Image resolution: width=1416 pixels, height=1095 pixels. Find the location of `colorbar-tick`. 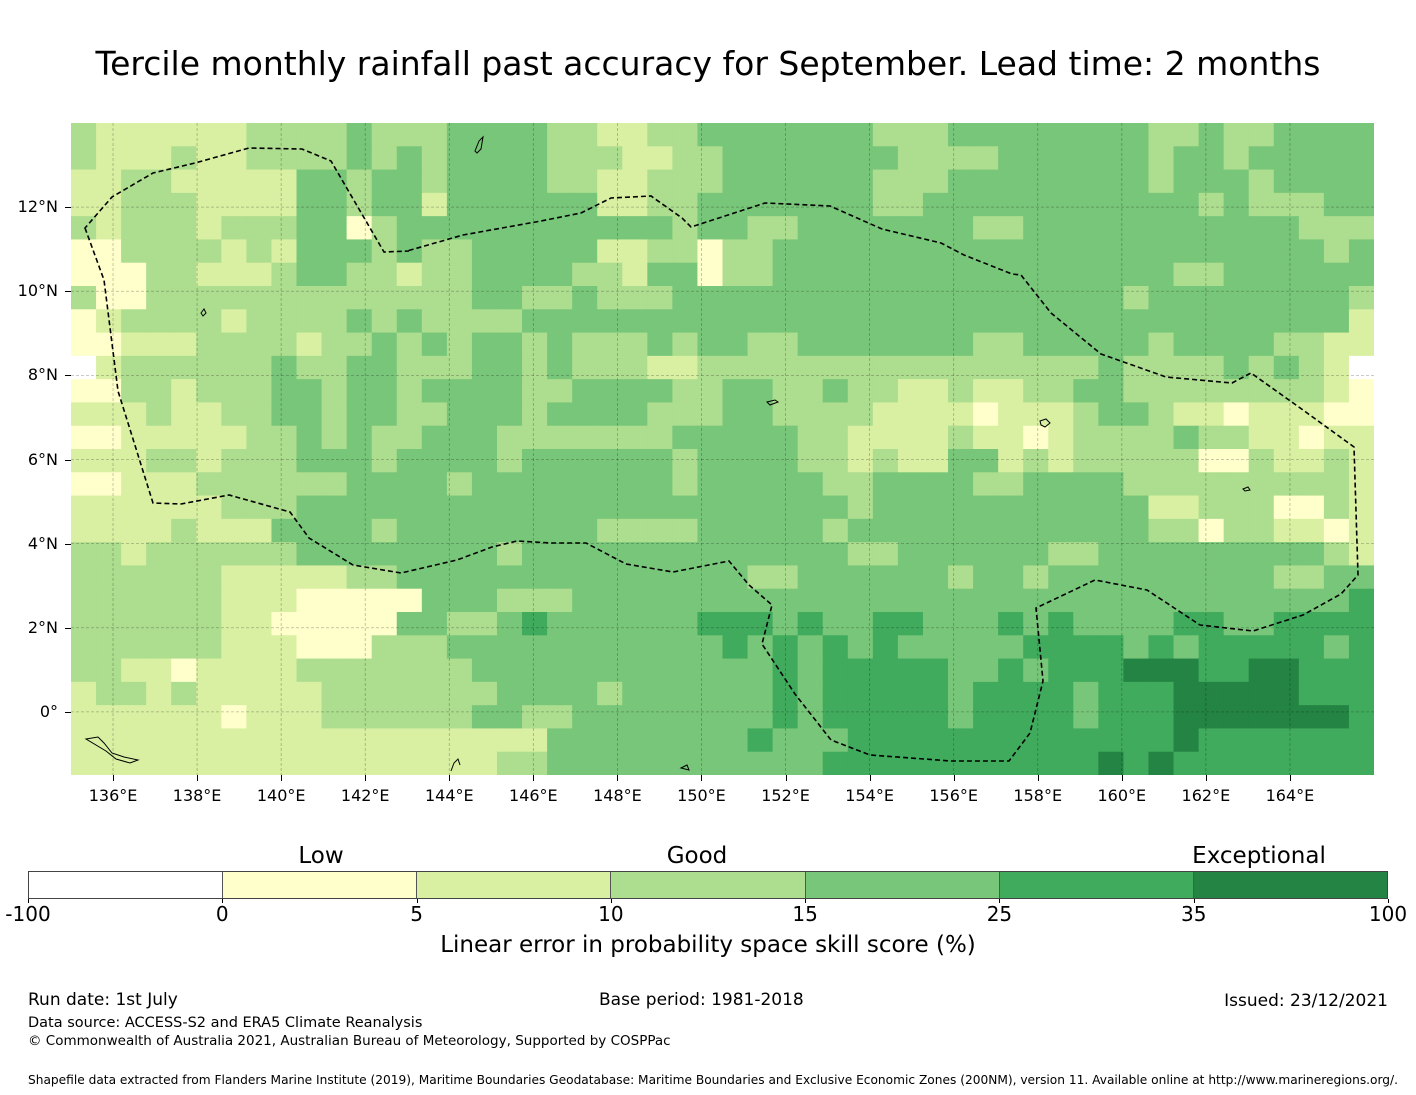

colorbar-tick is located at coordinates (806, 901).